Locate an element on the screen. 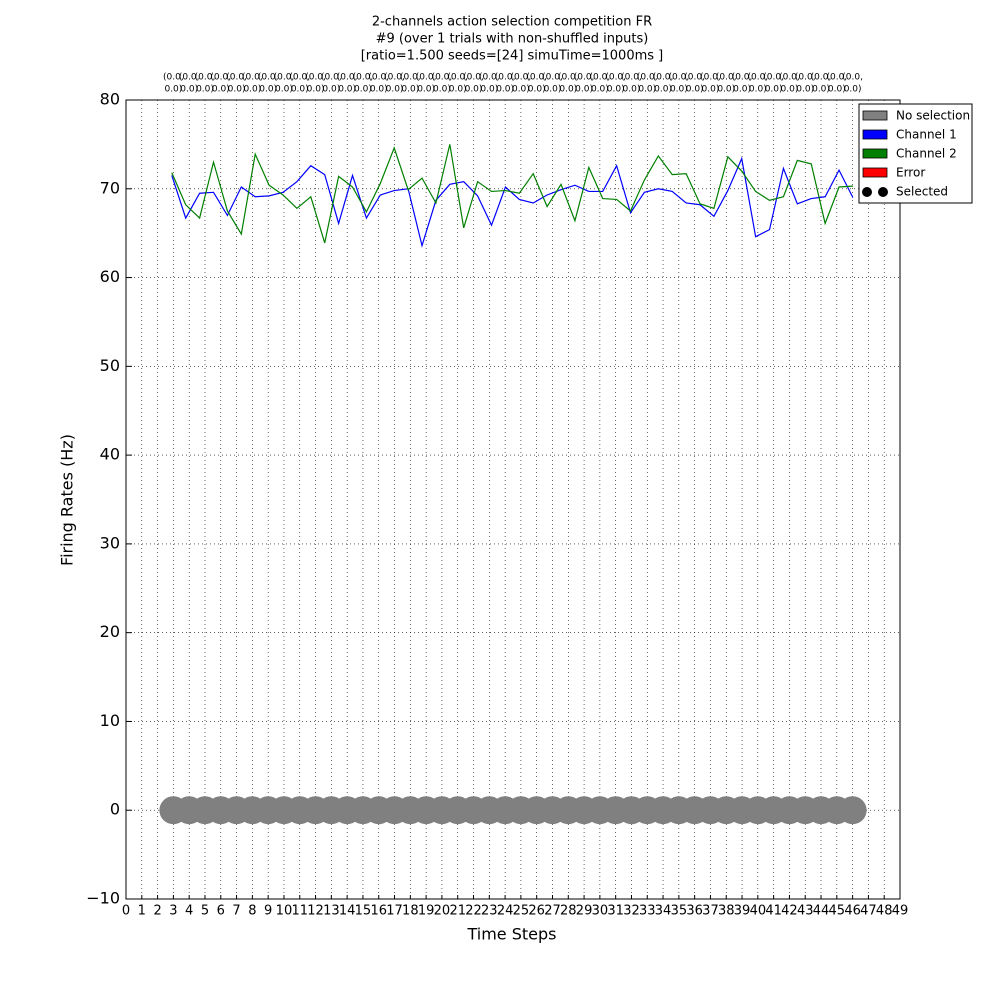 This screenshot has width=1000, height=1000. x-tick-label: 43 is located at coordinates (805, 911).